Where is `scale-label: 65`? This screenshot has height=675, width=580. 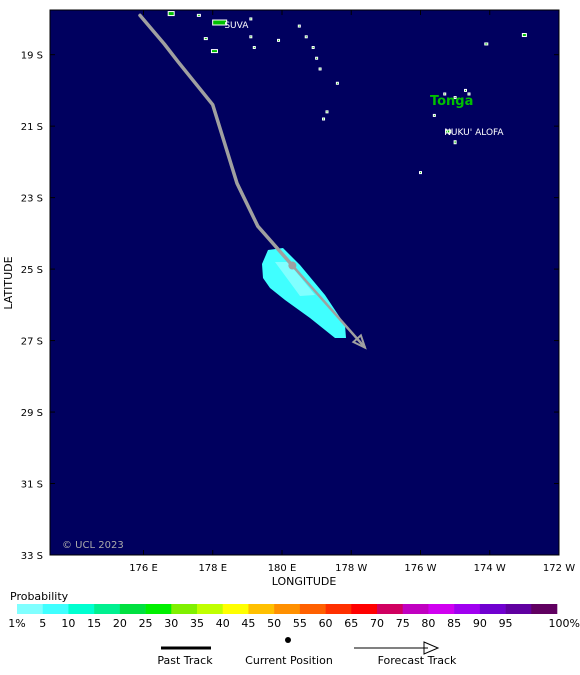
scale-label: 65 is located at coordinates (351, 623).